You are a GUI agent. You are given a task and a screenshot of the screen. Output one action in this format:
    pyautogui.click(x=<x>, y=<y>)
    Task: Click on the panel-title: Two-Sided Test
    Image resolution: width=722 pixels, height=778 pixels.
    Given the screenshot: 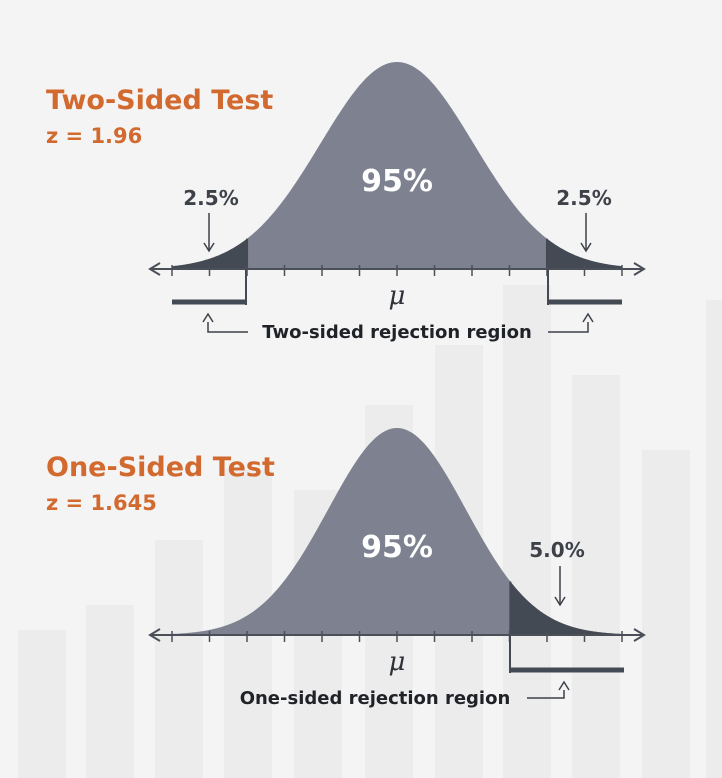 What is the action you would take?
    pyautogui.click(x=159, y=100)
    